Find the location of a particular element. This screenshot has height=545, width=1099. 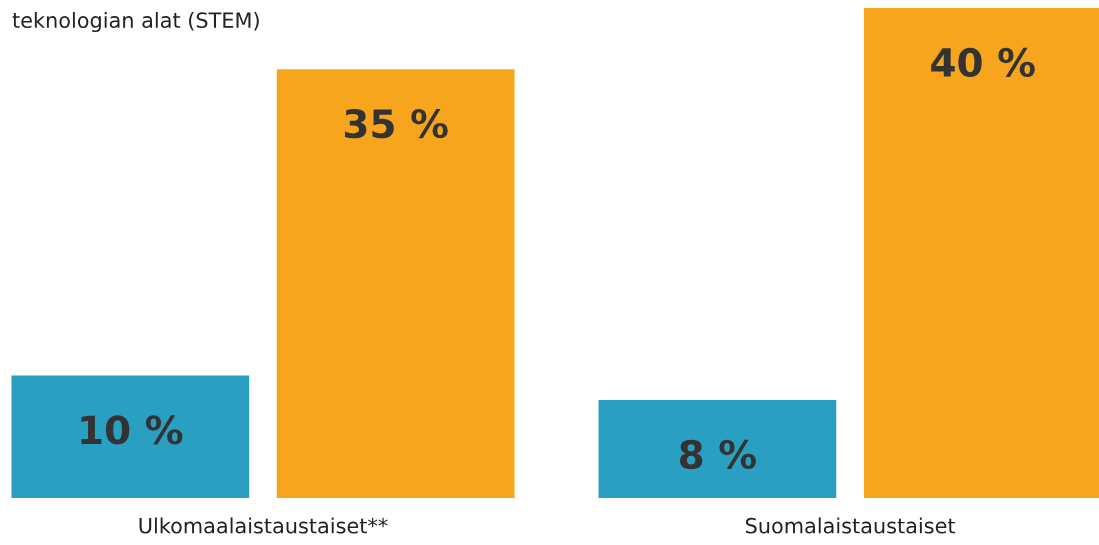

x-tick-label: Ulkomaalaistaustaiset** is located at coordinates (263, 525).